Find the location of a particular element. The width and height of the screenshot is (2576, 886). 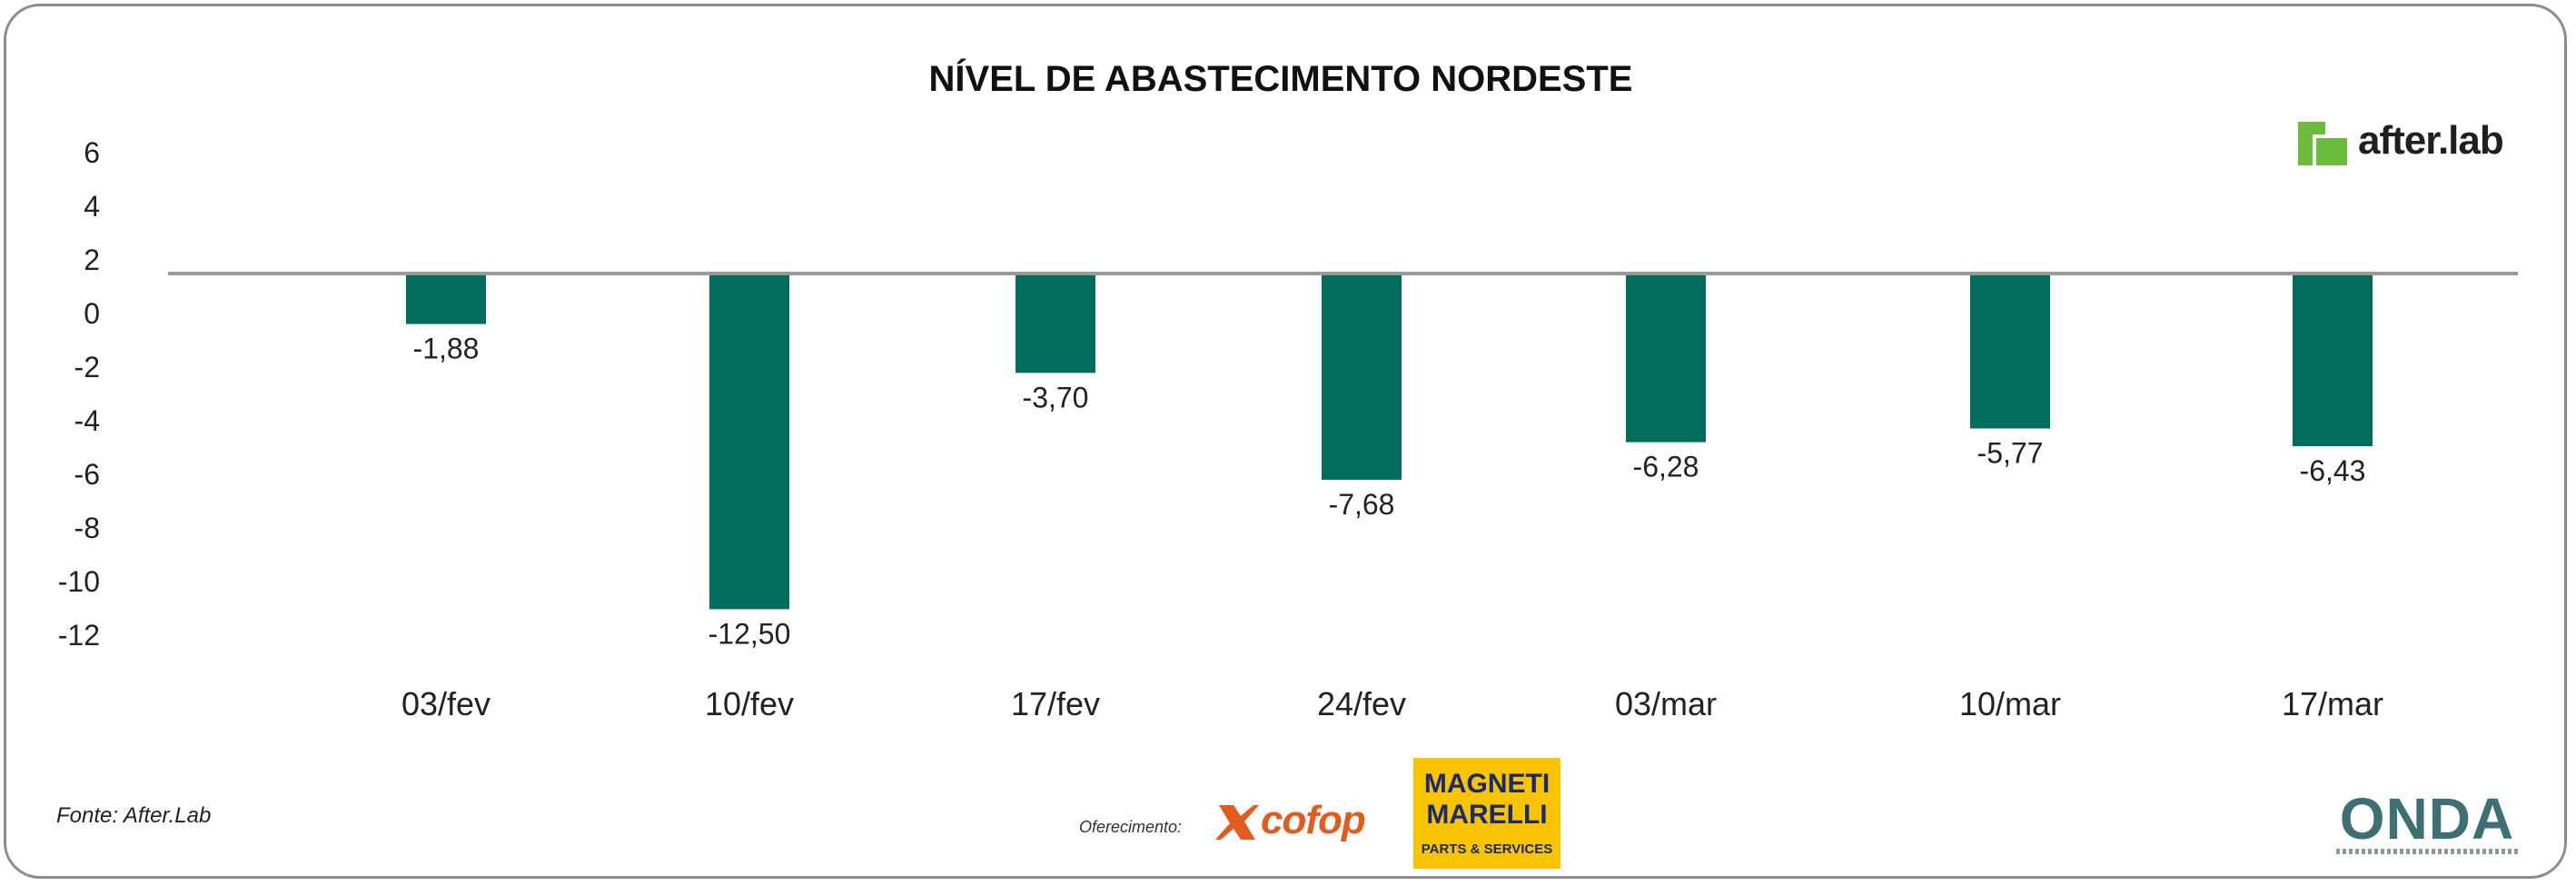

y-tick-label: -6 is located at coordinates (87, 475).